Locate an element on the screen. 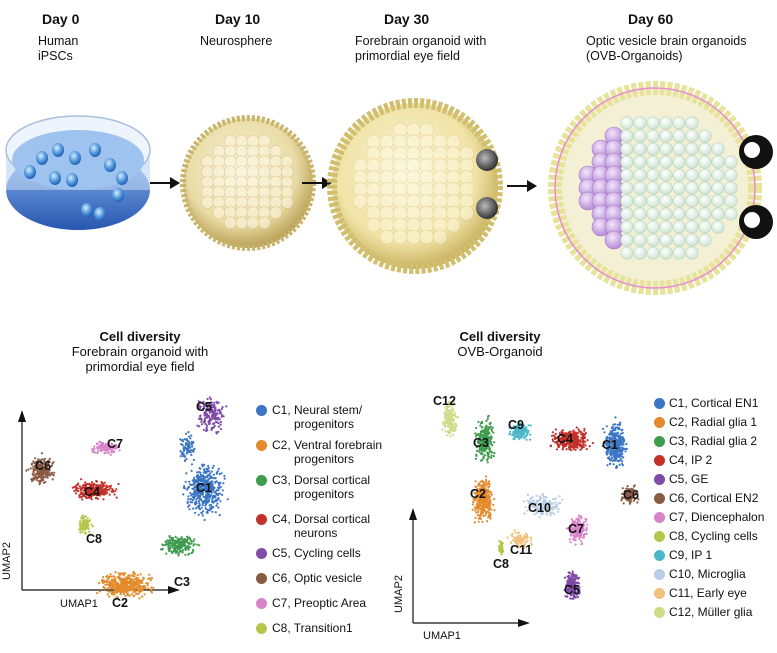  left-legend-c6: C6, Optic vesicle is located at coordinates (317, 578).